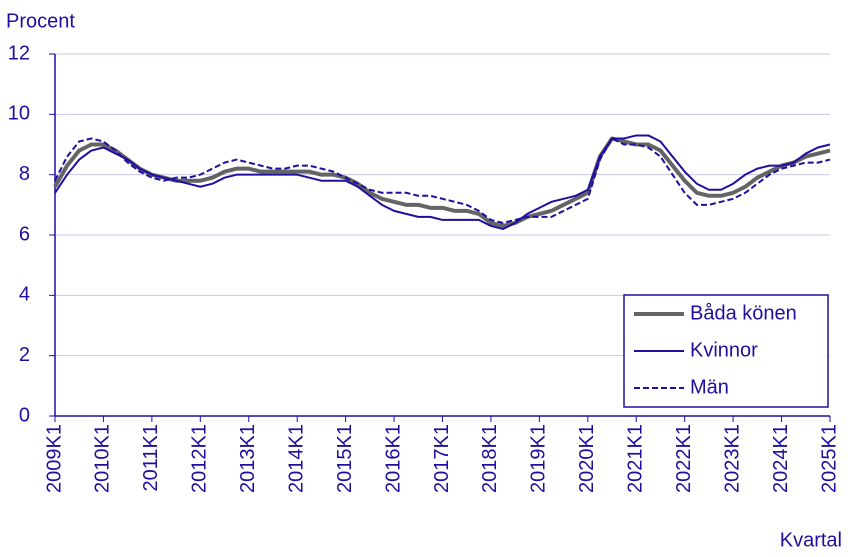 The height and width of the screenshot is (557, 850). I want to click on x-tick-label: 2020K1, so click(587, 458).